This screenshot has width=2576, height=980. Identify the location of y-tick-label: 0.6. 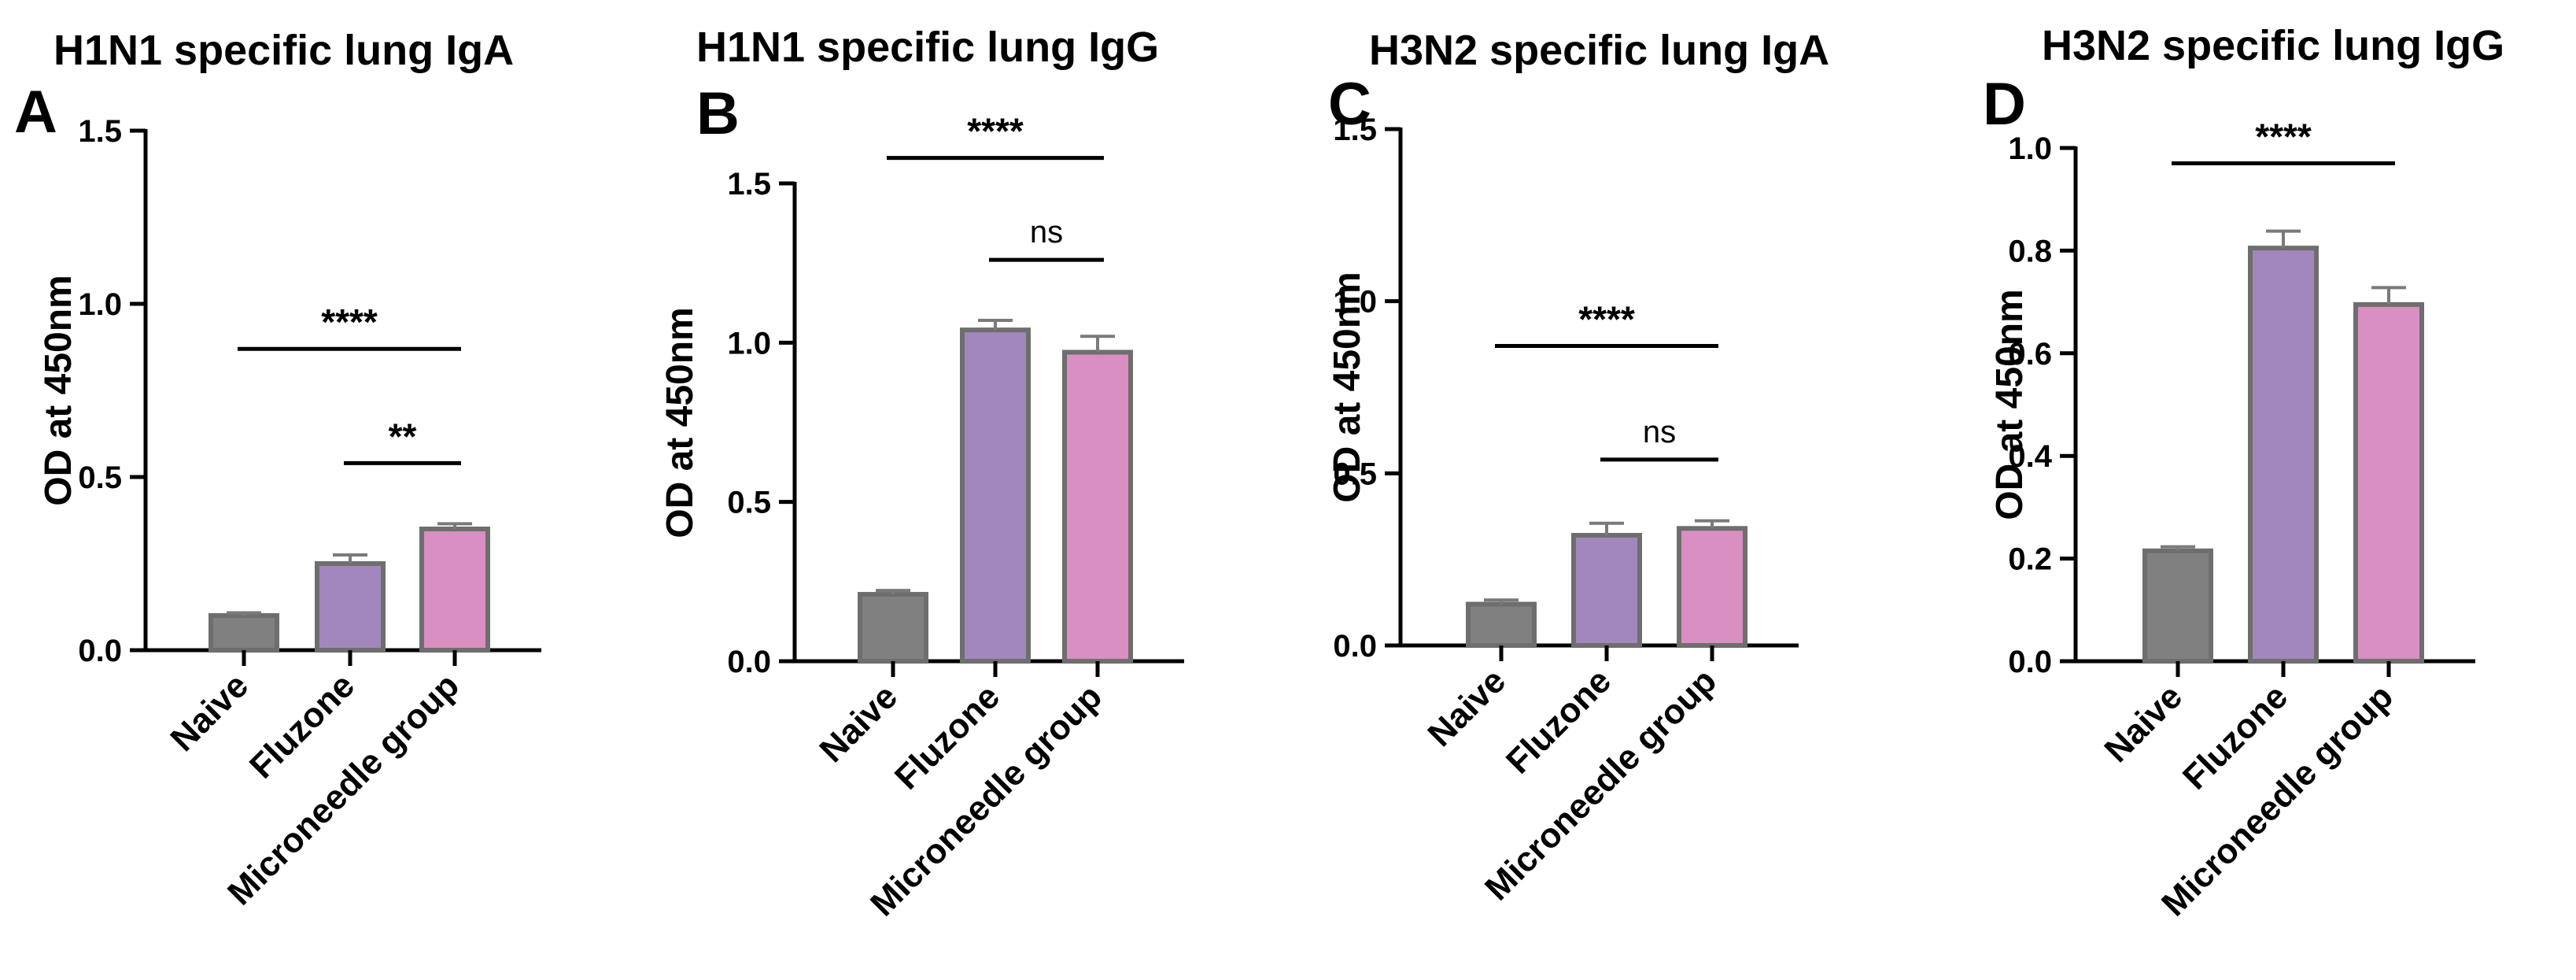
(2030, 354).